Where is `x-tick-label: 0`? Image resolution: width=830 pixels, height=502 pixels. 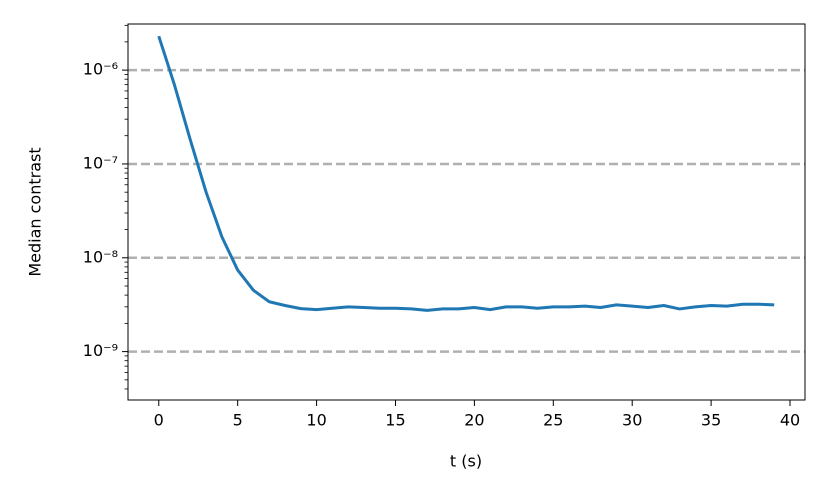 x-tick-label: 0 is located at coordinates (159, 420).